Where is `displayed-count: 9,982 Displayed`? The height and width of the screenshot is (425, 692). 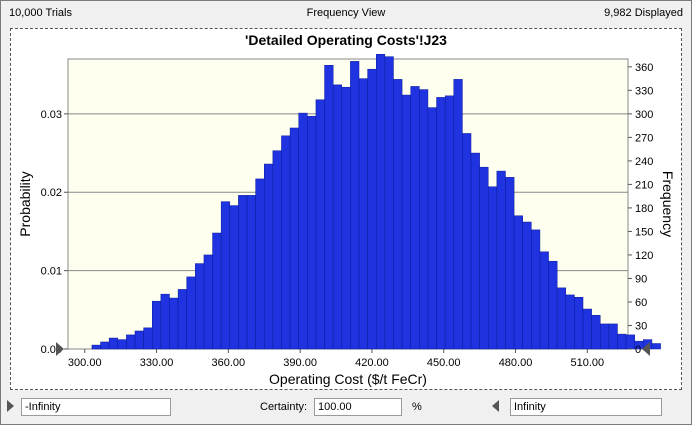 displayed-count: 9,982 Displayed is located at coordinates (643, 13).